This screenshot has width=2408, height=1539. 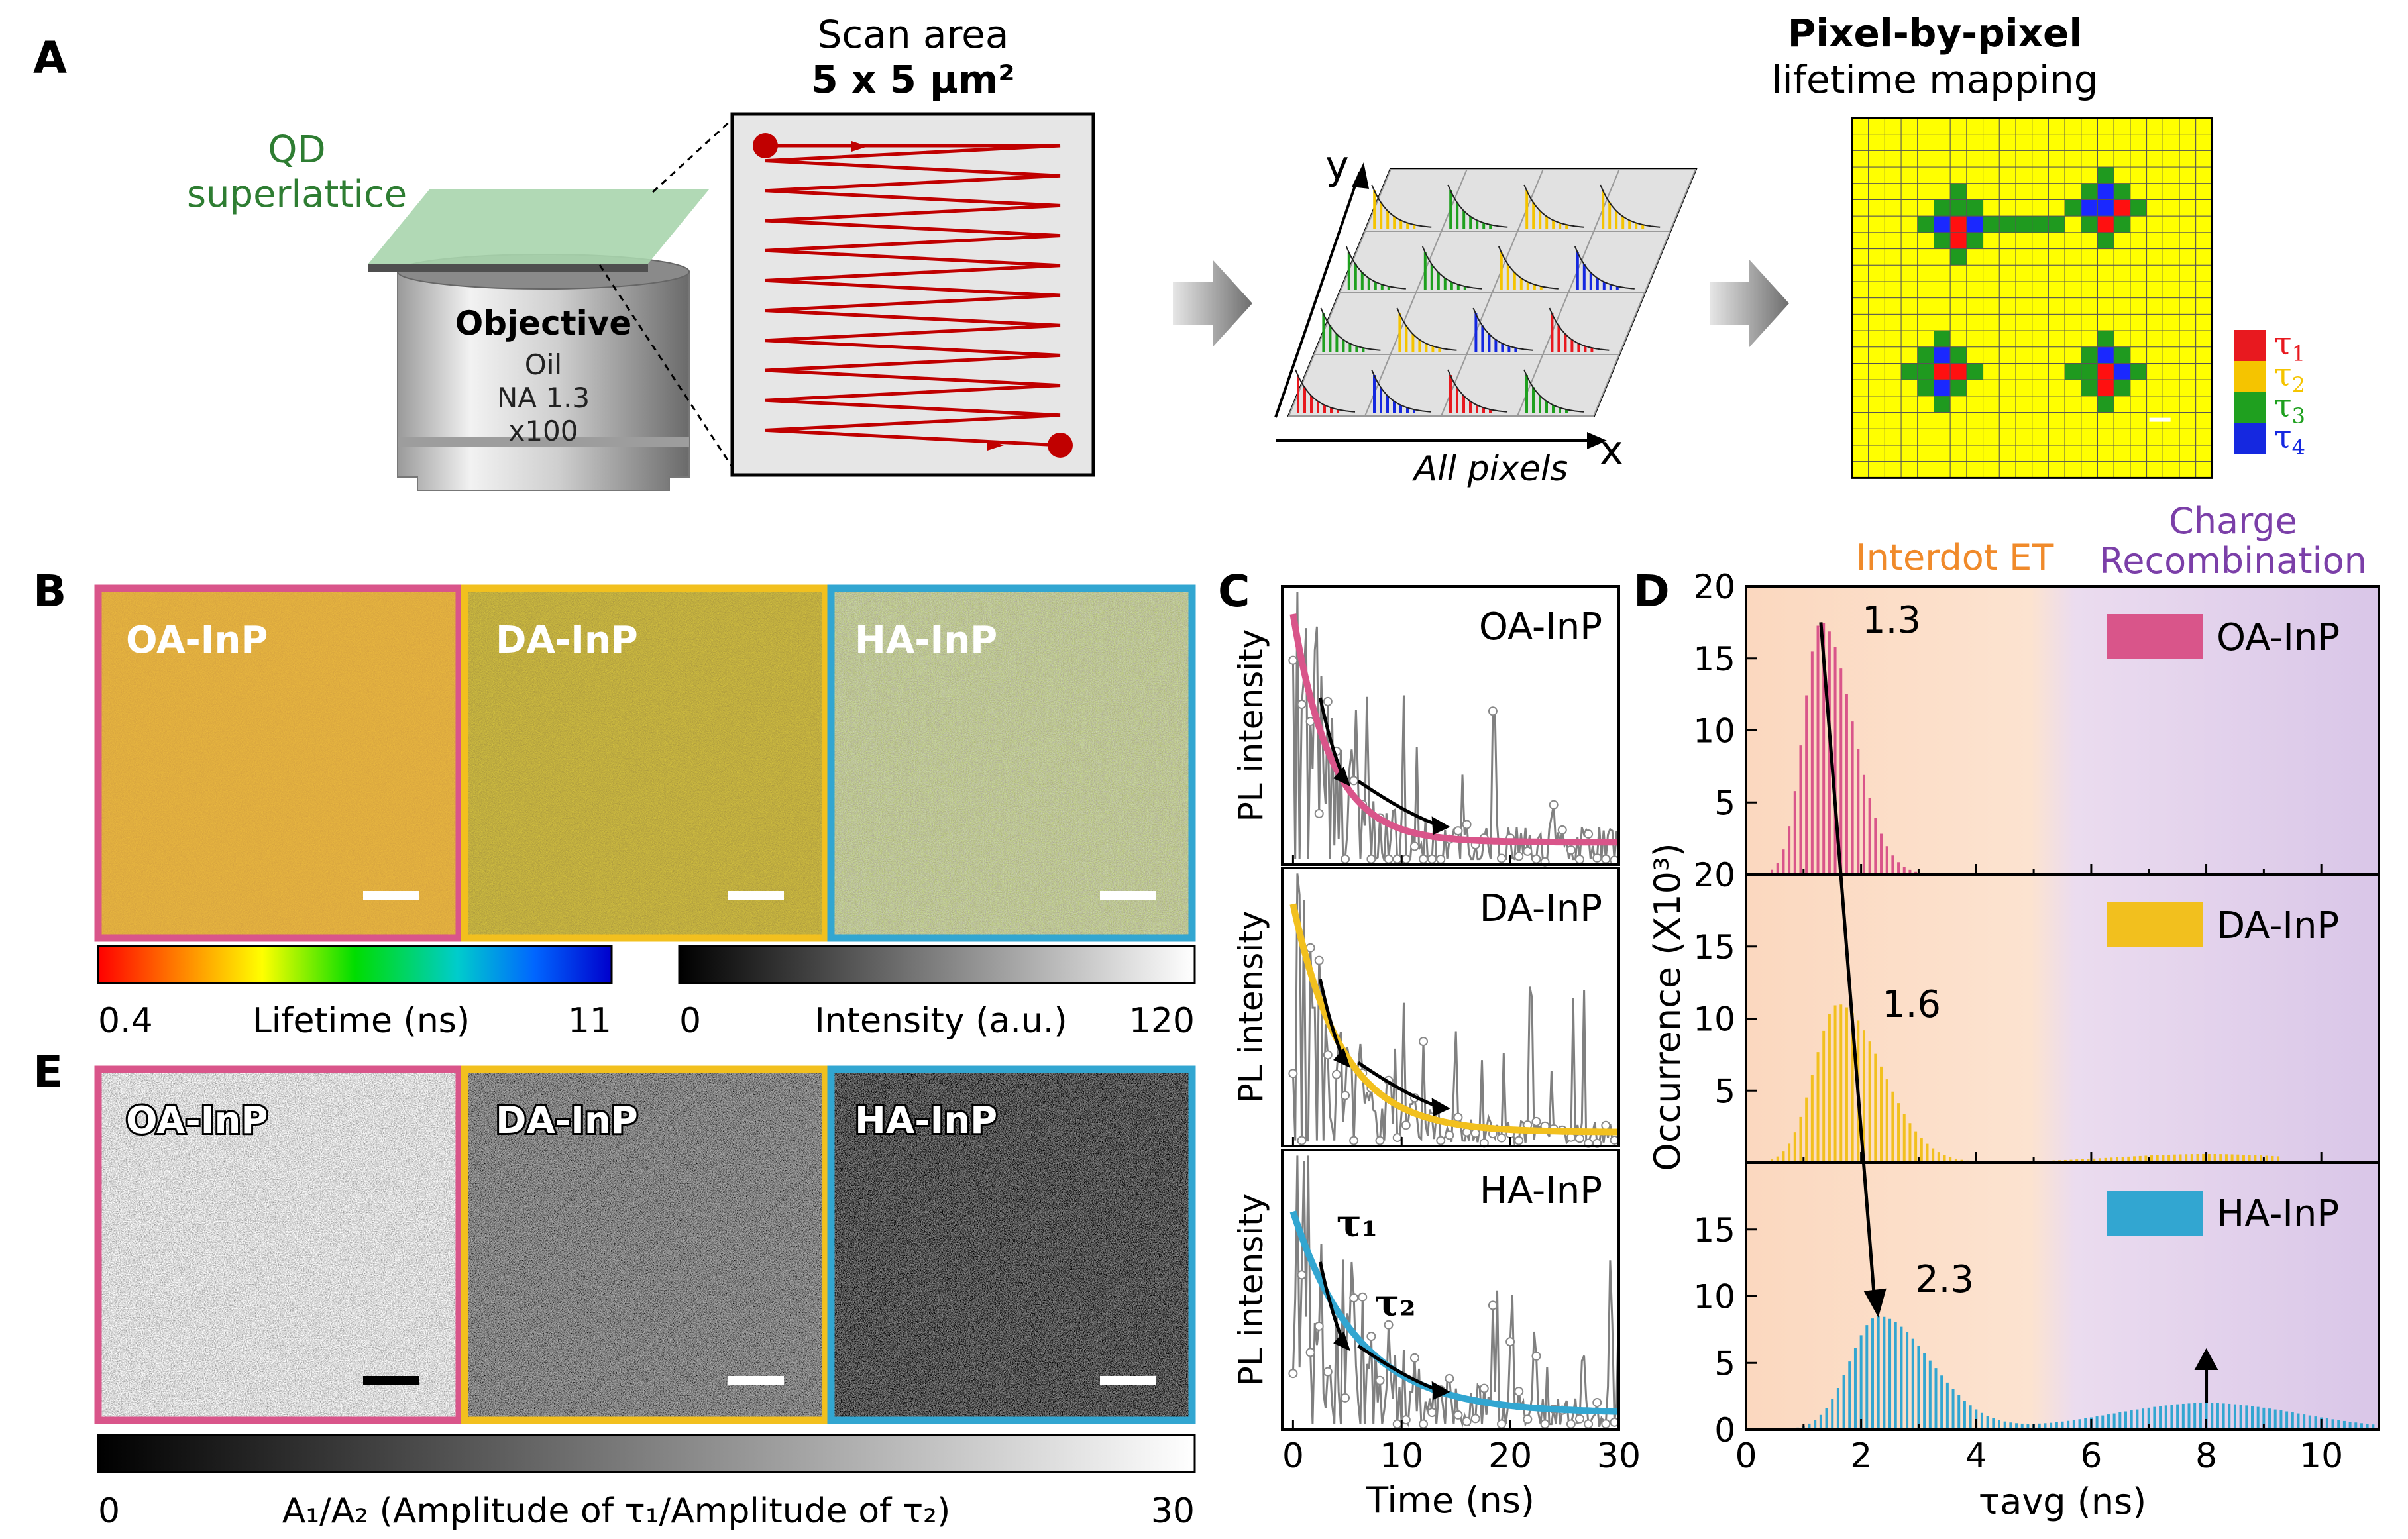 I want to click on tau-legend-label: τ1, so click(x=2289, y=345).